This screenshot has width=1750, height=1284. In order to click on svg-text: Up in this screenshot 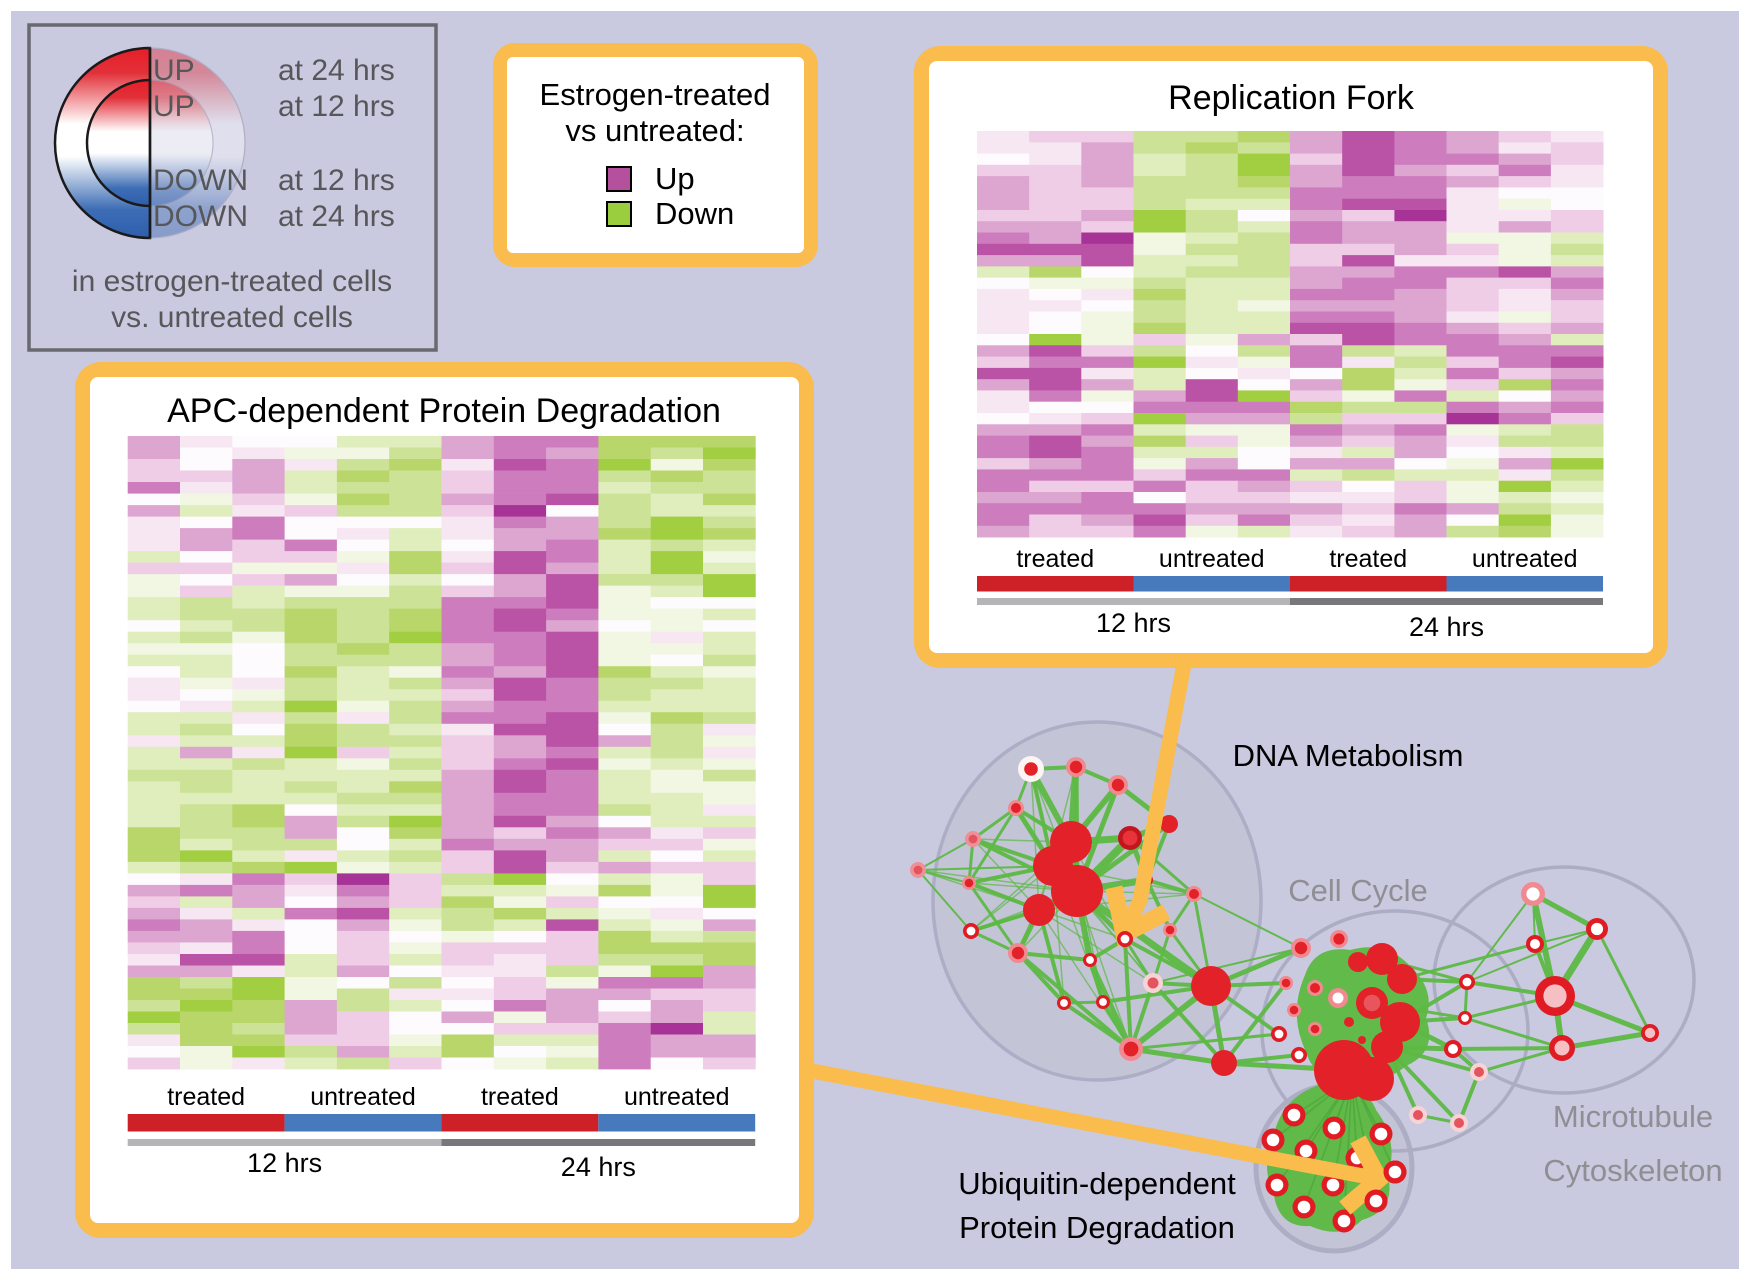, I will do `click(675, 178)`.